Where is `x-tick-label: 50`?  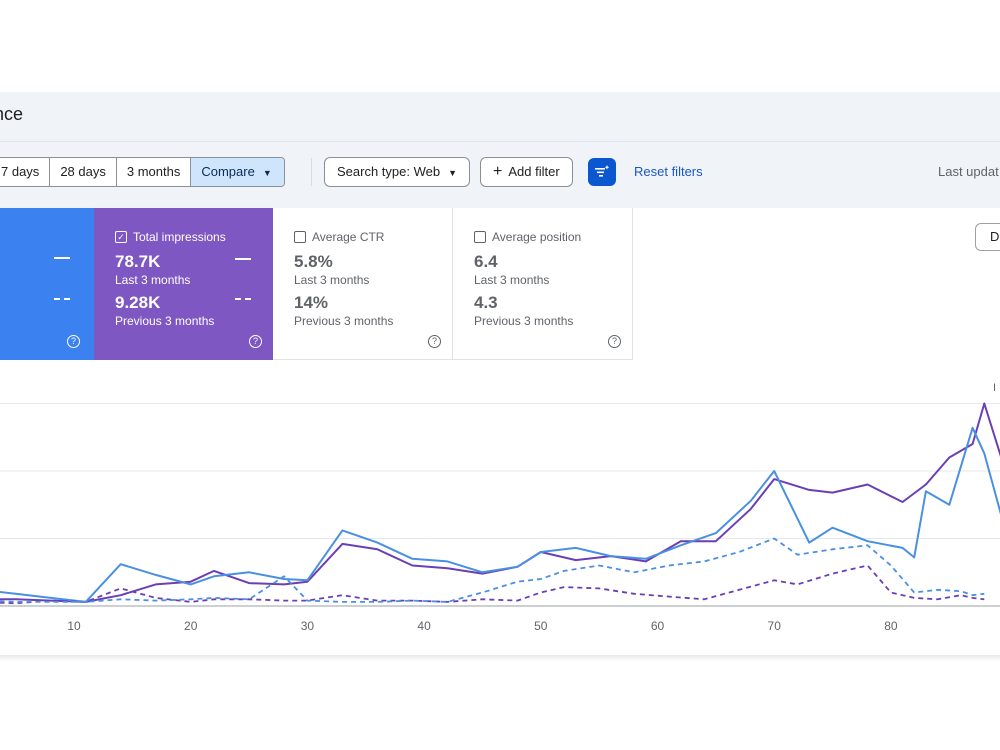 x-tick-label: 50 is located at coordinates (541, 626).